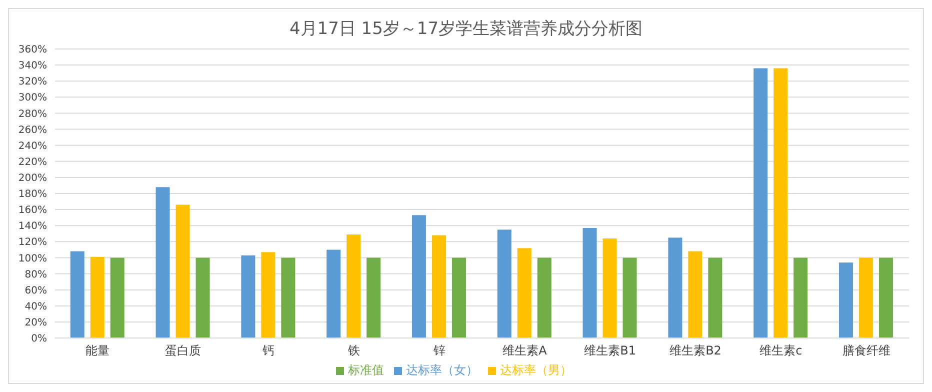 The image size is (932, 392). I want to click on y-tick-label: 140%, so click(32, 226).